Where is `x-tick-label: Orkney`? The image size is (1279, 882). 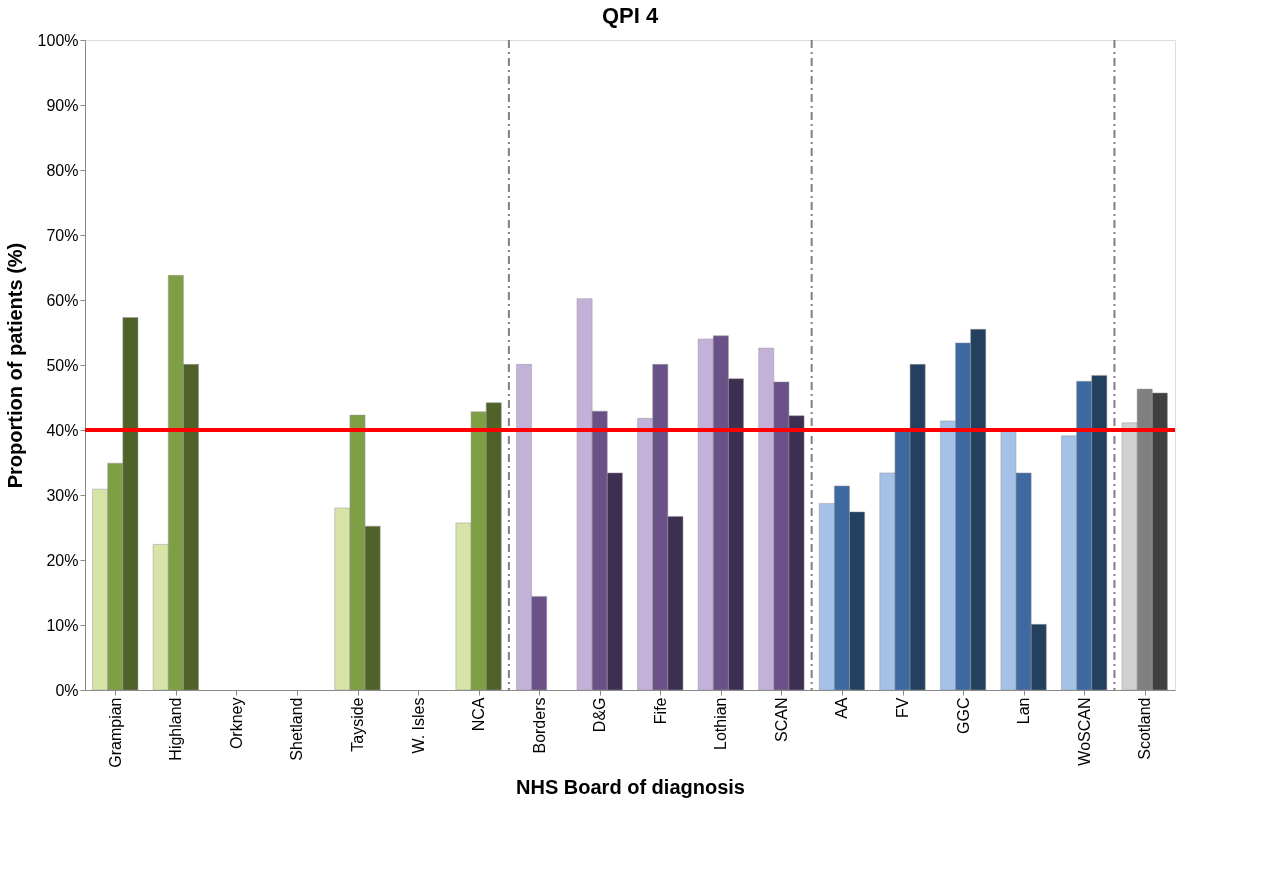 x-tick-label: Orkney is located at coordinates (236, 723).